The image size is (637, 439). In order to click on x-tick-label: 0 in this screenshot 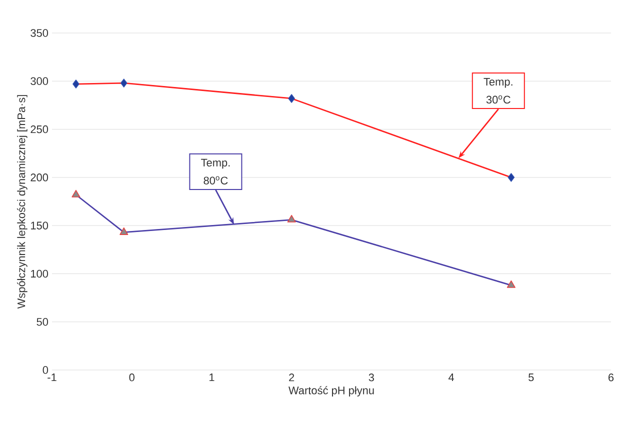, I will do `click(131, 378)`.